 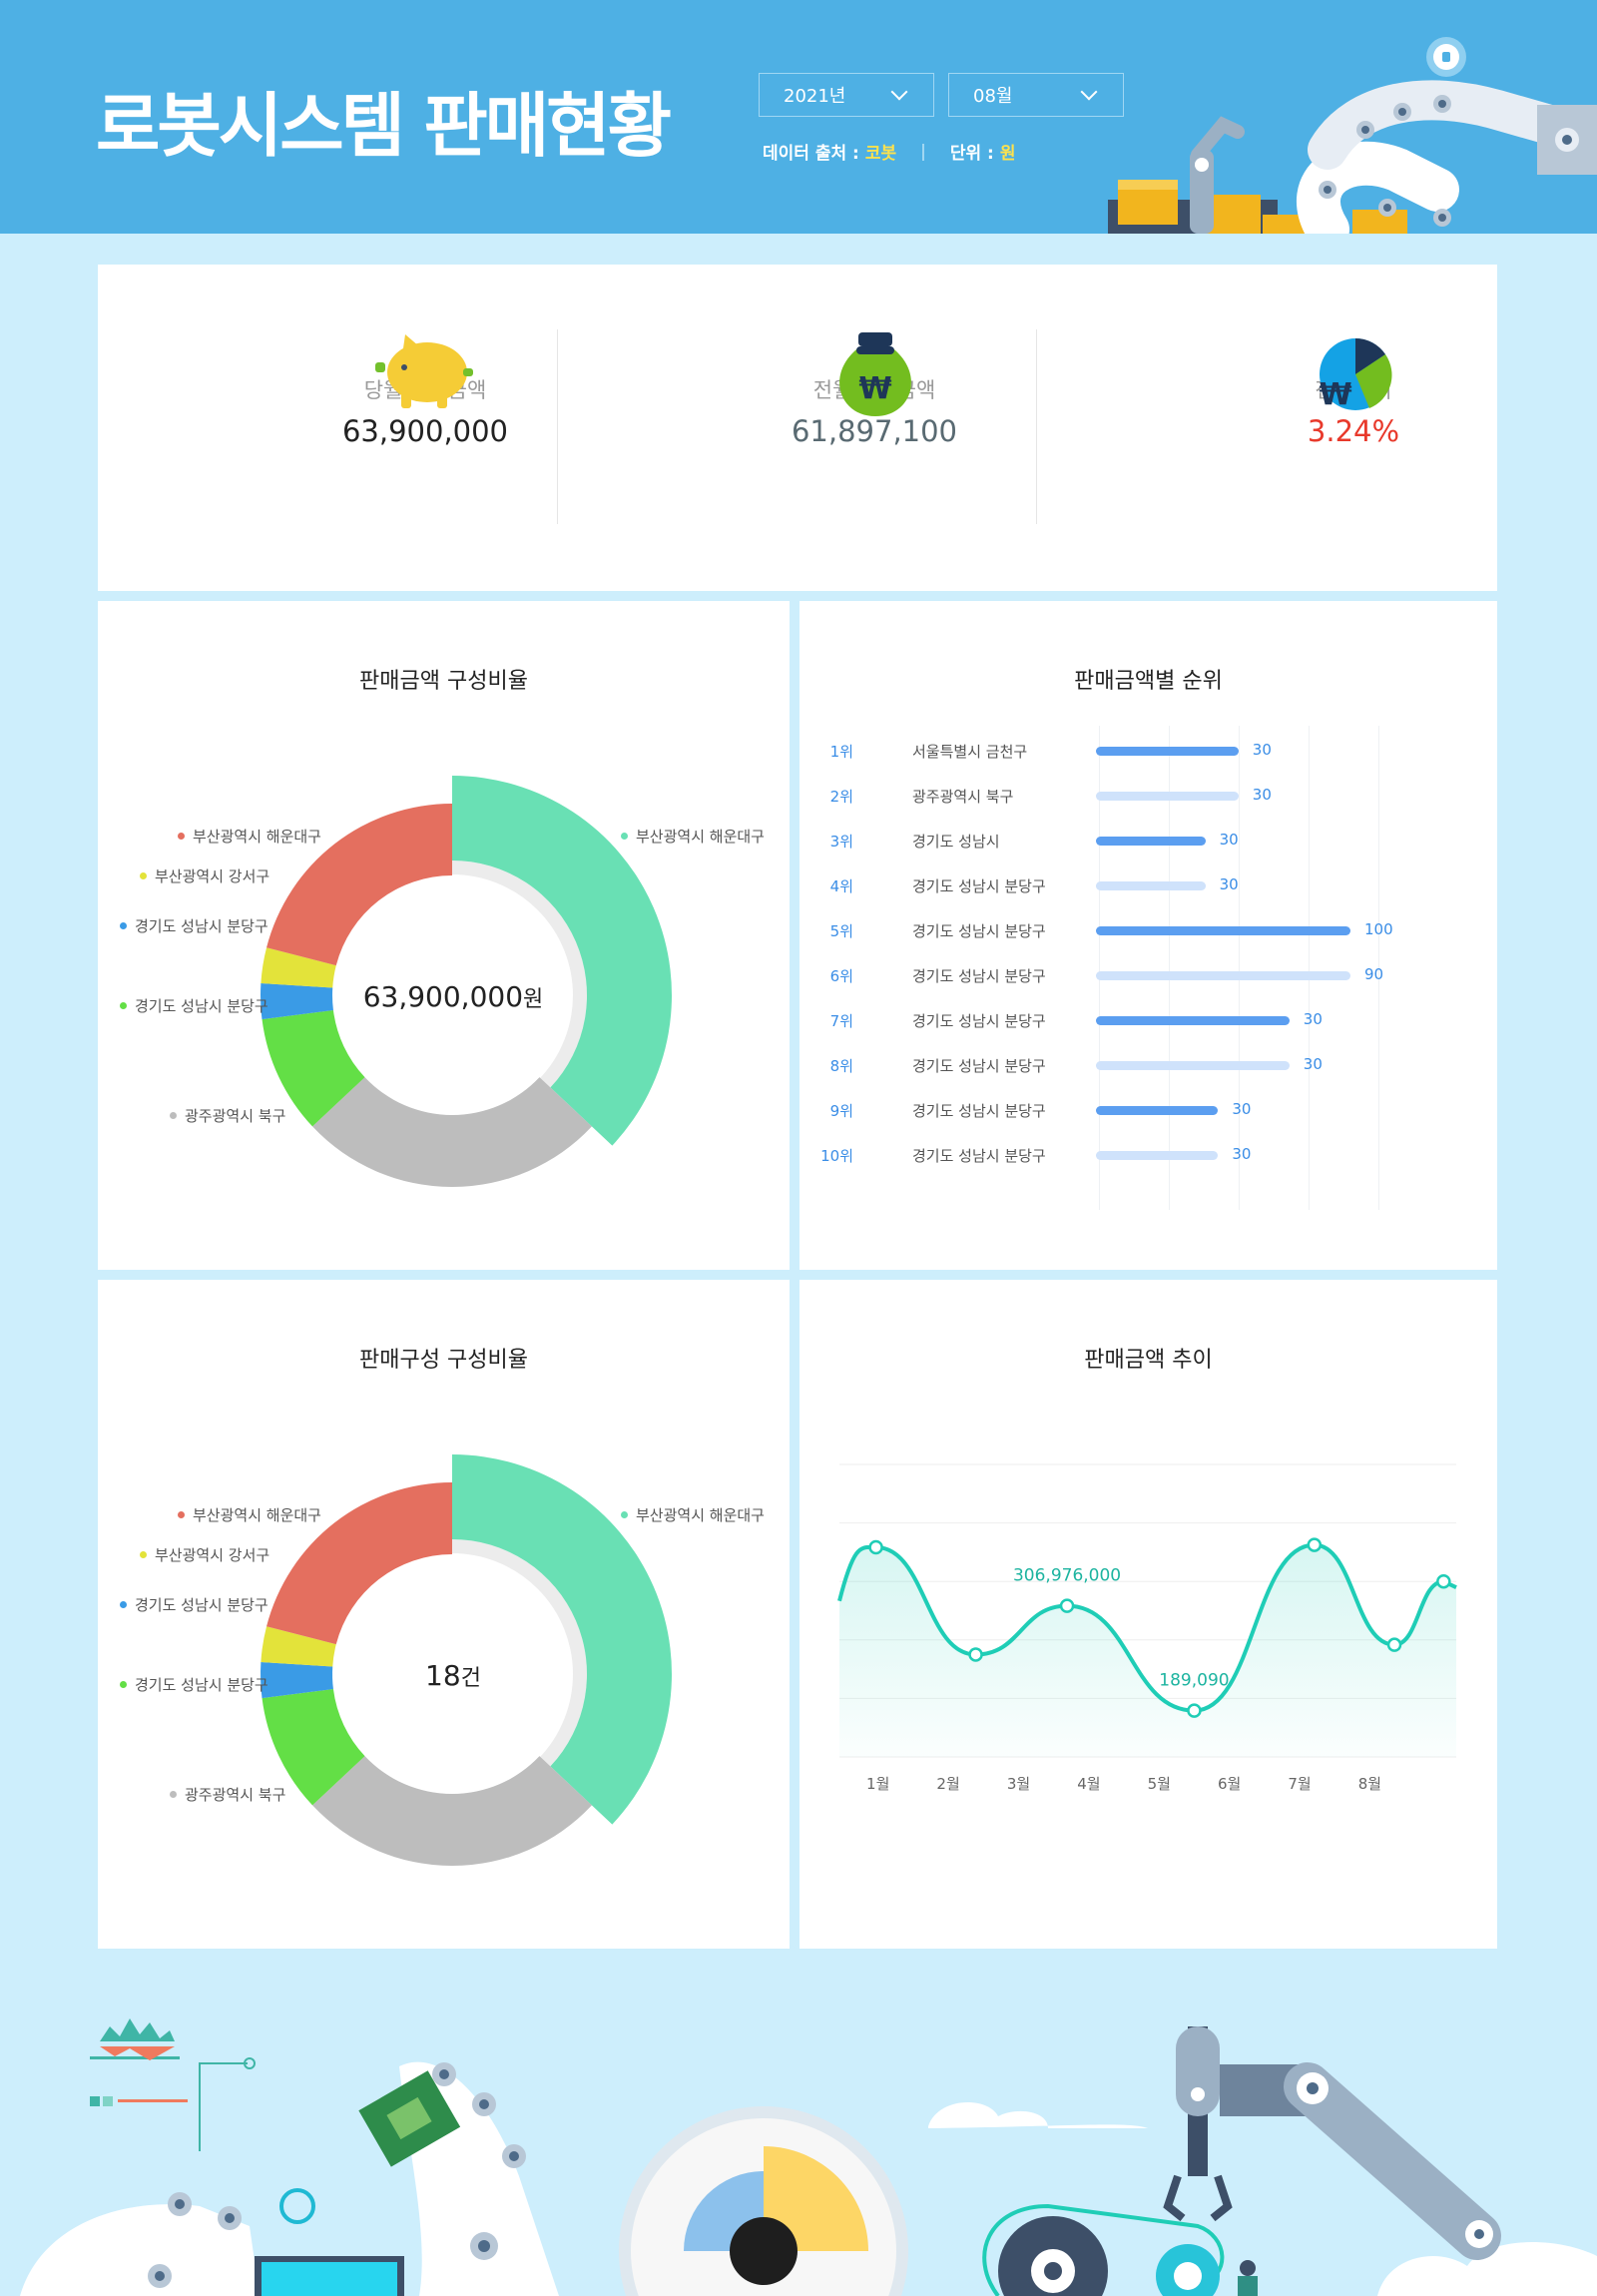 What do you see at coordinates (1159, 1784) in the screenshot?
I see `x-tick-label: 5월` at bounding box center [1159, 1784].